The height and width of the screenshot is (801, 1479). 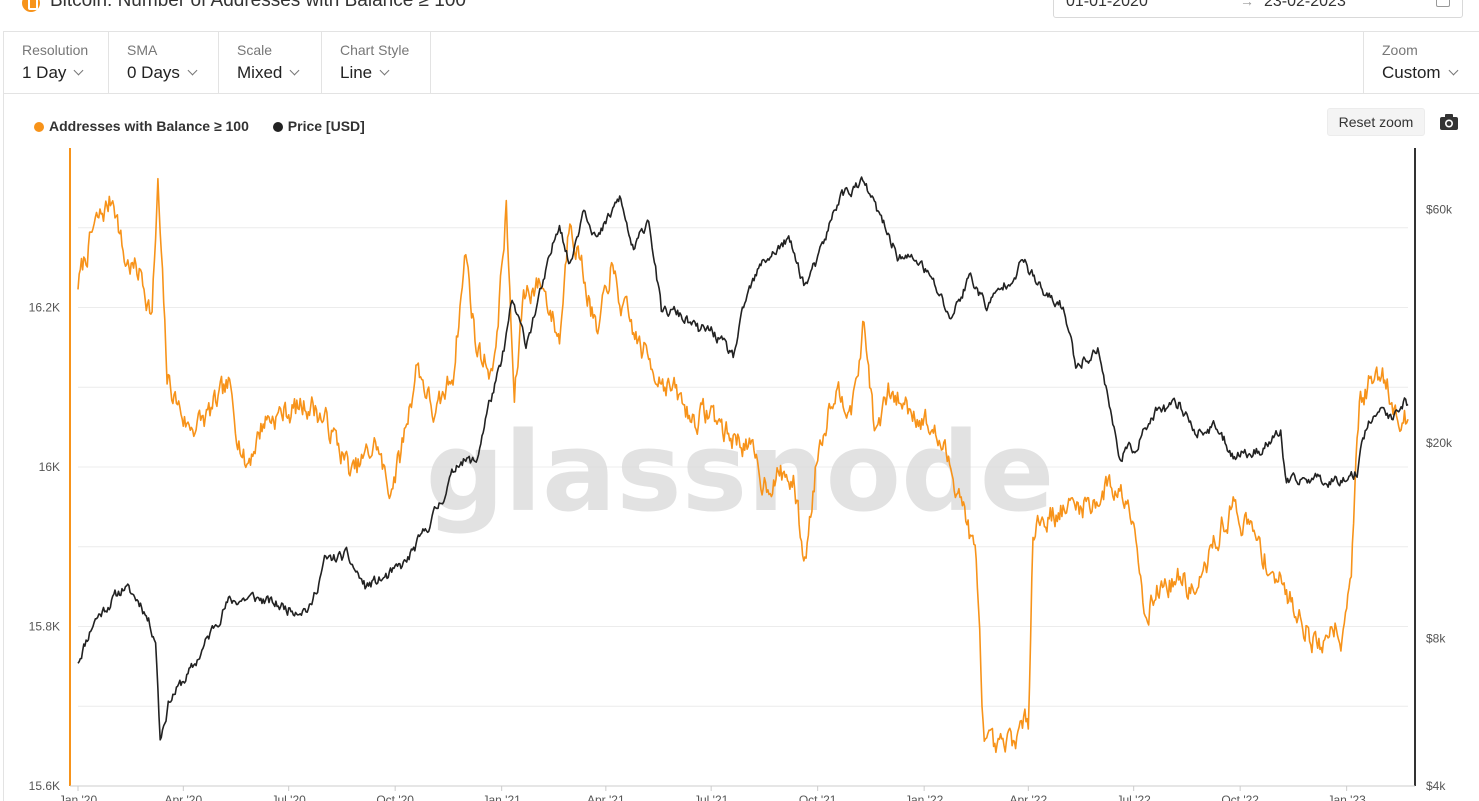 I want to click on x-tick-label: Jul '21, so click(x=711, y=797).